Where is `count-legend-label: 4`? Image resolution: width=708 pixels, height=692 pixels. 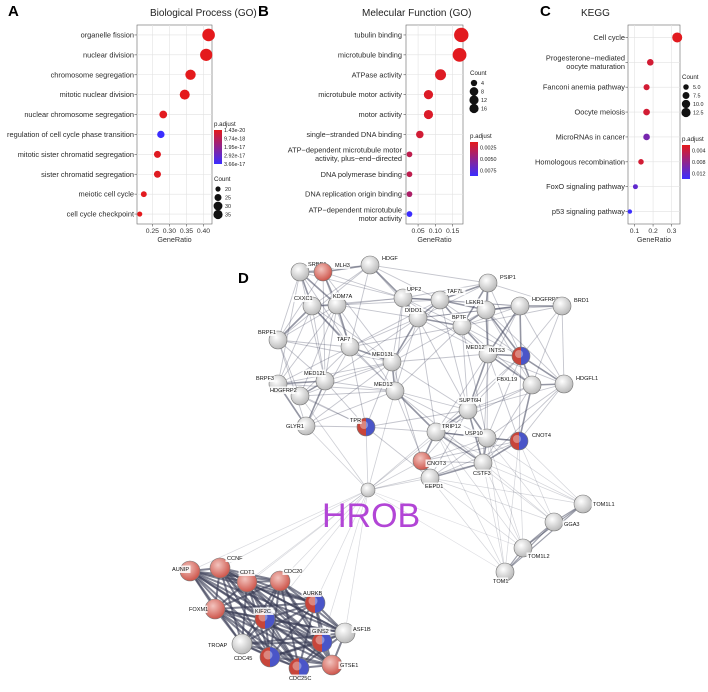 count-legend-label: 4 is located at coordinates (482, 84).